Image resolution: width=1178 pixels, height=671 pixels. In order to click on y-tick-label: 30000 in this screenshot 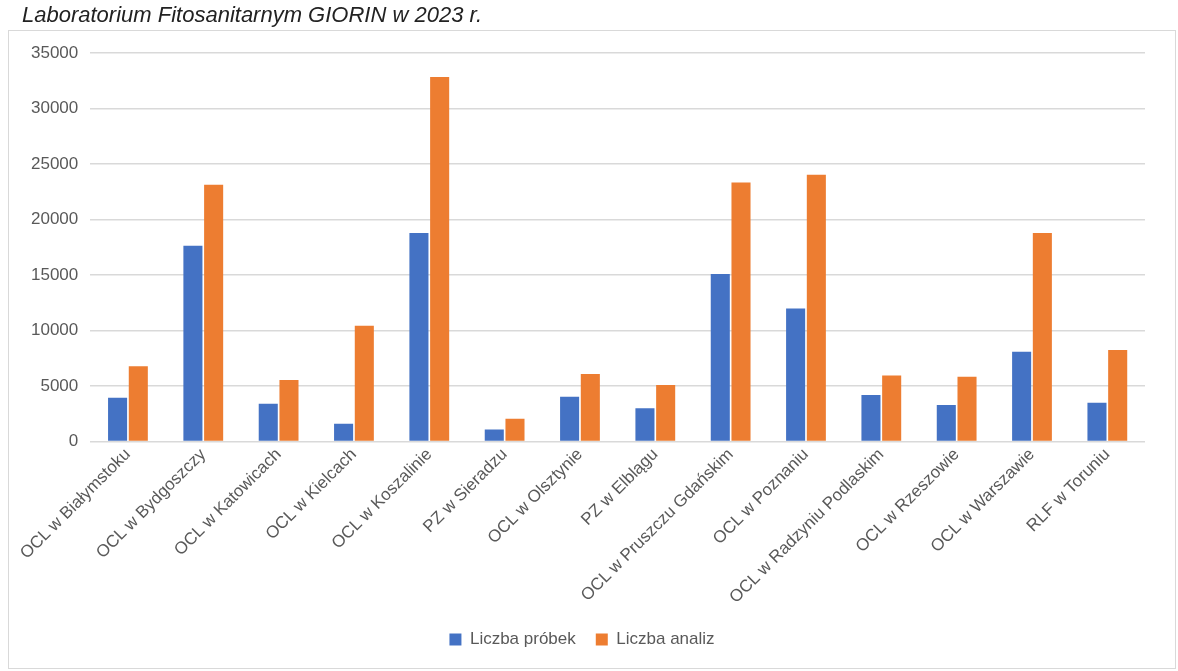, I will do `click(54, 108)`.